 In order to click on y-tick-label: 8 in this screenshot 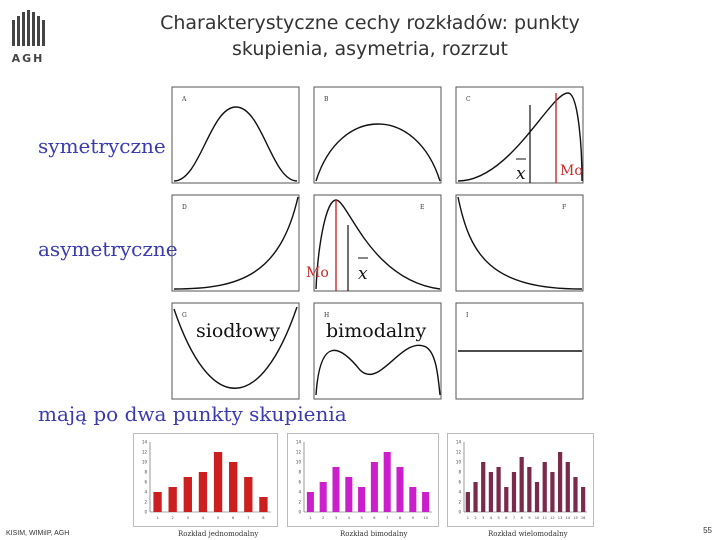, I will do `click(145, 472)`.